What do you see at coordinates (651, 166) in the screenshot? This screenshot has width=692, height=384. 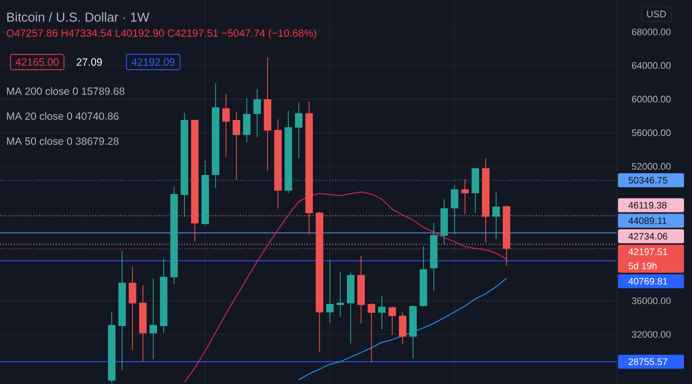 I see `y-tick-label: 52000.00` at bounding box center [651, 166].